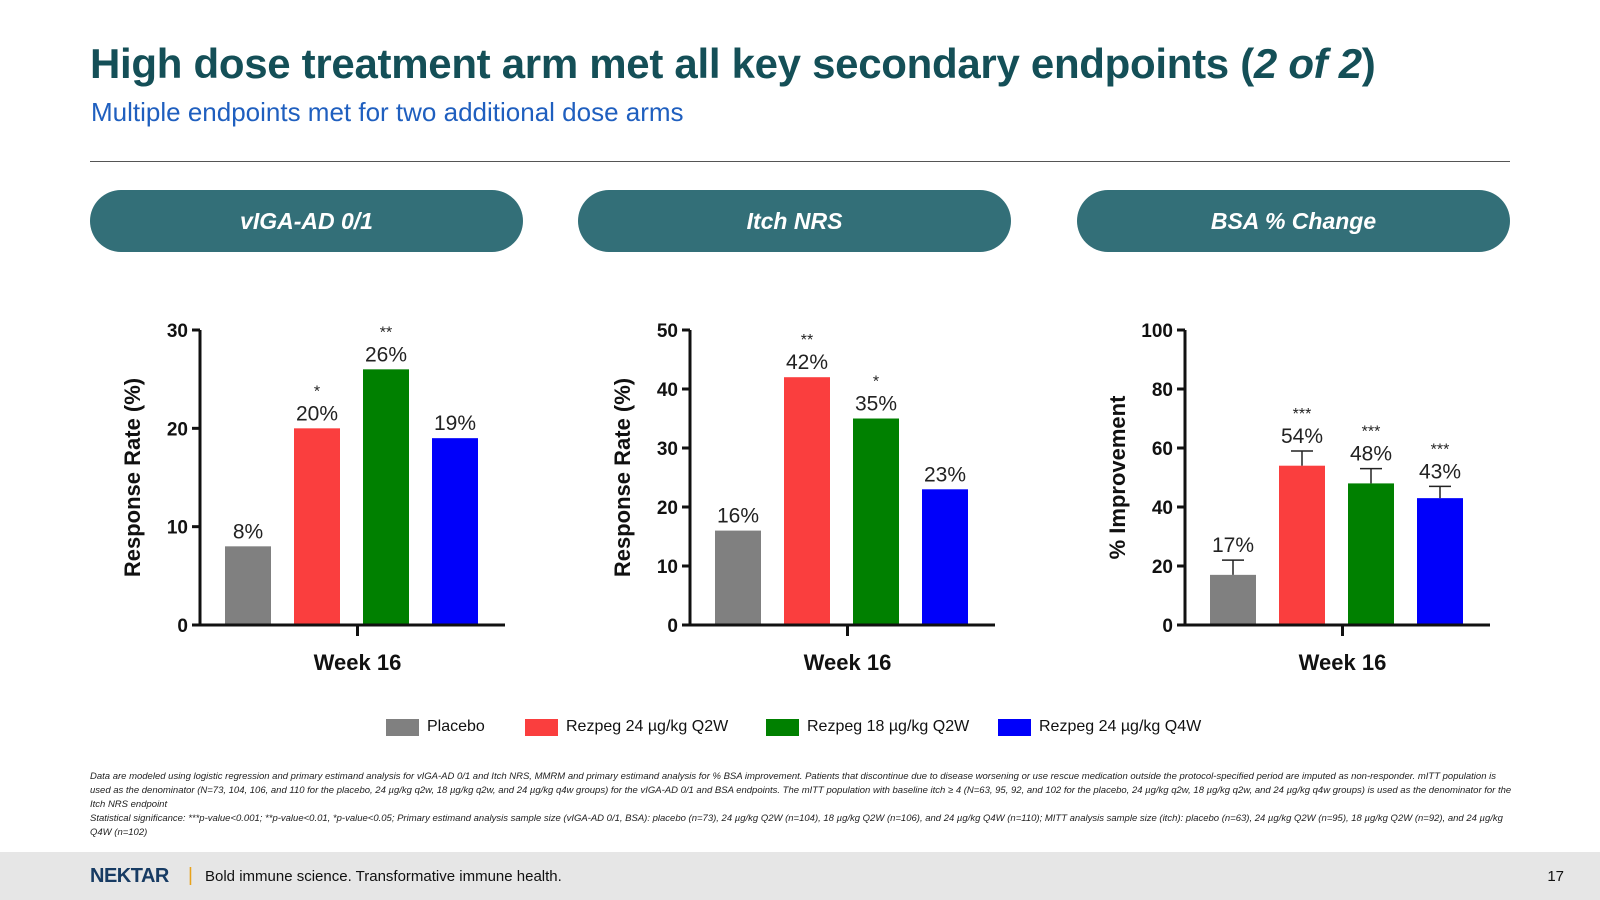 The image size is (1600, 900). I want to click on legend-item-rezpeg-24-q4w: Rezpeg 24 µg/kg Q4W, so click(1099, 727).